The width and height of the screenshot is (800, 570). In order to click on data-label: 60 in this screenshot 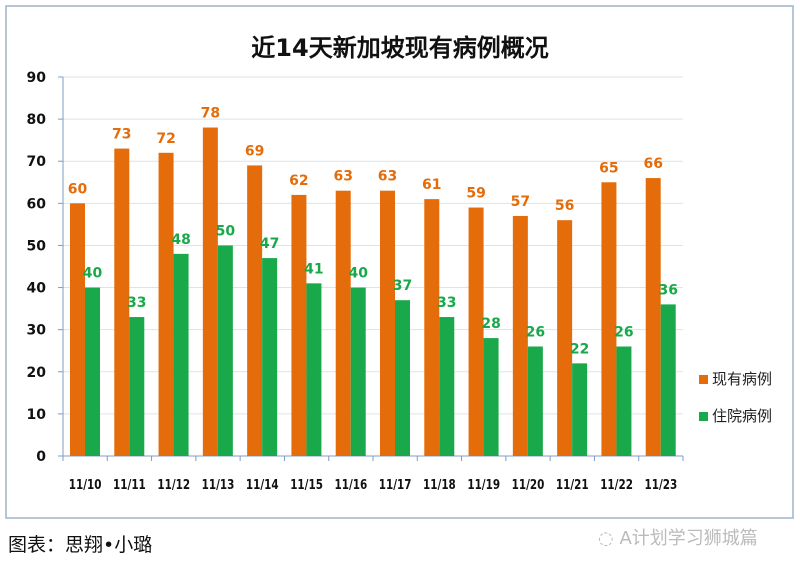, I will do `click(78, 189)`.